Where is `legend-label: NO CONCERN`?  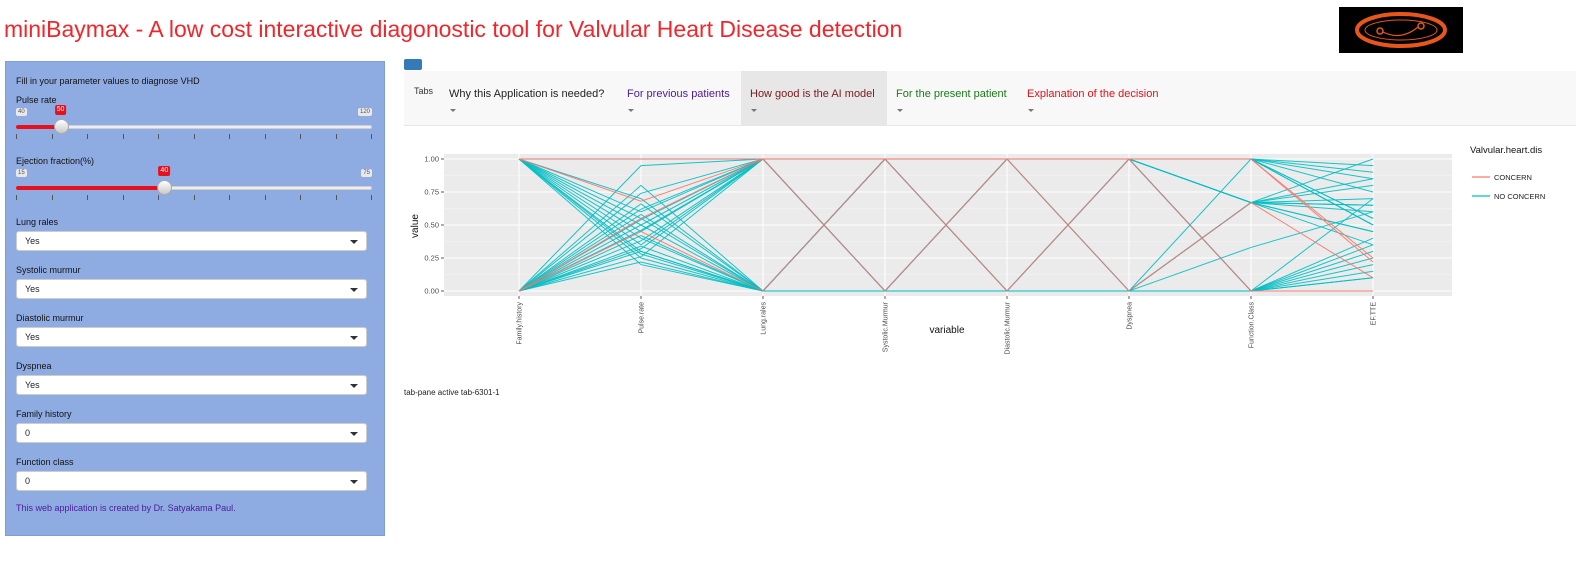 legend-label: NO CONCERN is located at coordinates (1519, 196).